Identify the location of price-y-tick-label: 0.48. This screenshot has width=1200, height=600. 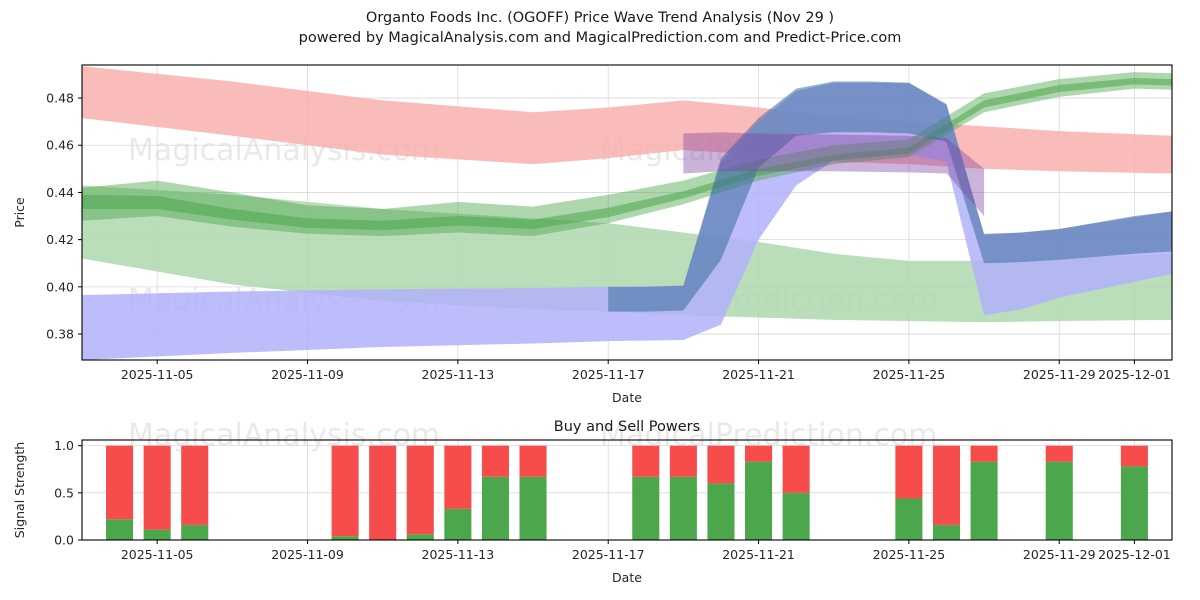
(60, 98).